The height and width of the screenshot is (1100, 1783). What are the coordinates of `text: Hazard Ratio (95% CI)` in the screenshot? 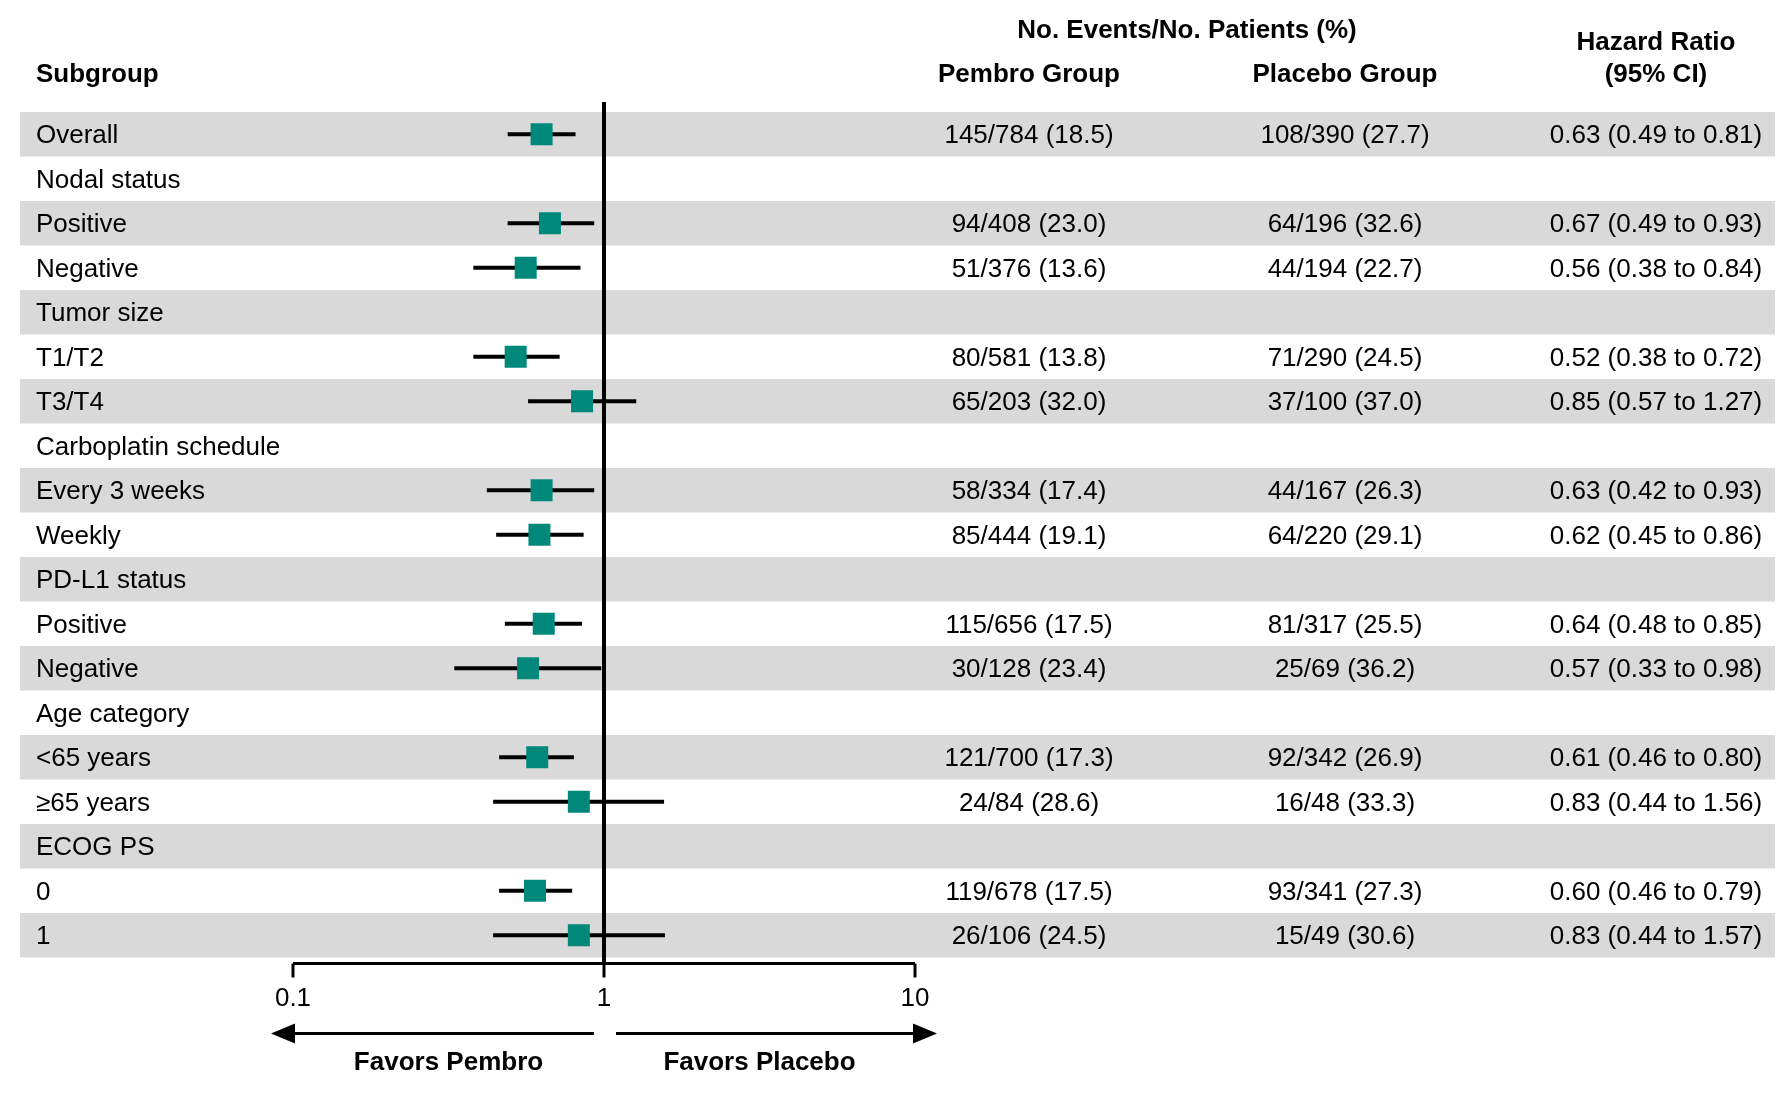 It's located at (1656, 57).